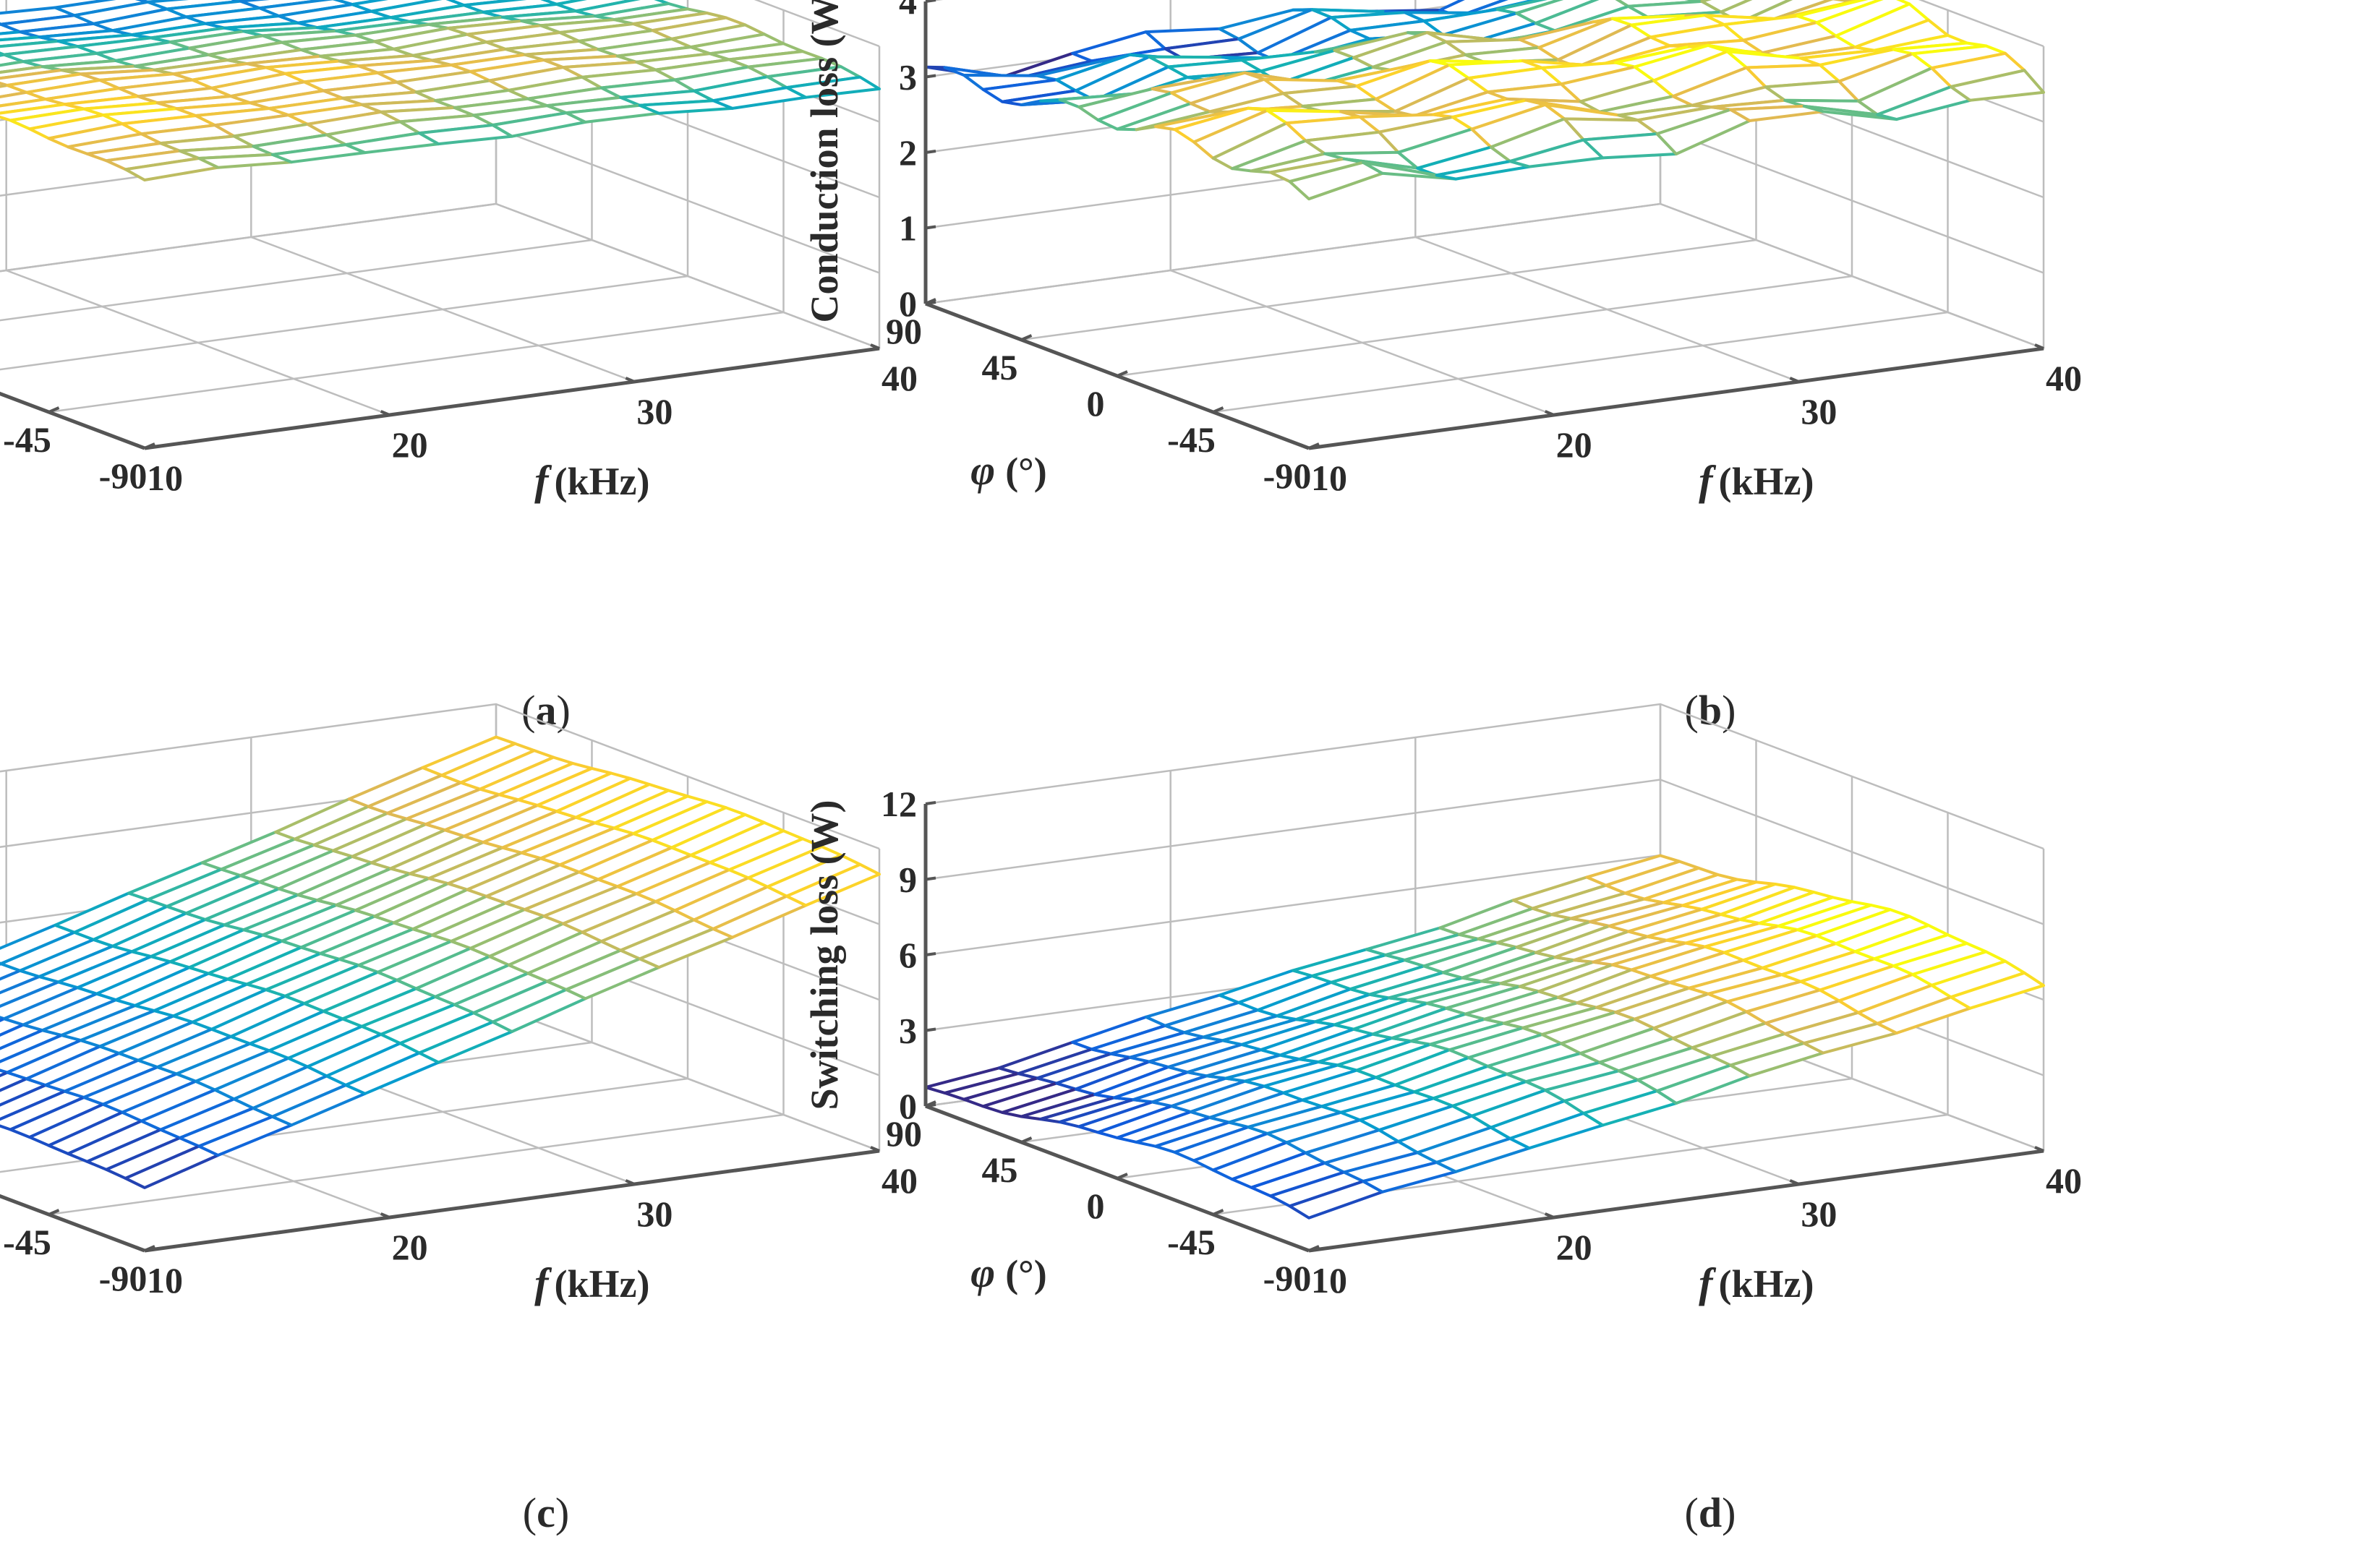 Image resolution: width=2369 pixels, height=1568 pixels. Describe the element at coordinates (899, 804) in the screenshot. I see `z-tick-label: 12` at that location.